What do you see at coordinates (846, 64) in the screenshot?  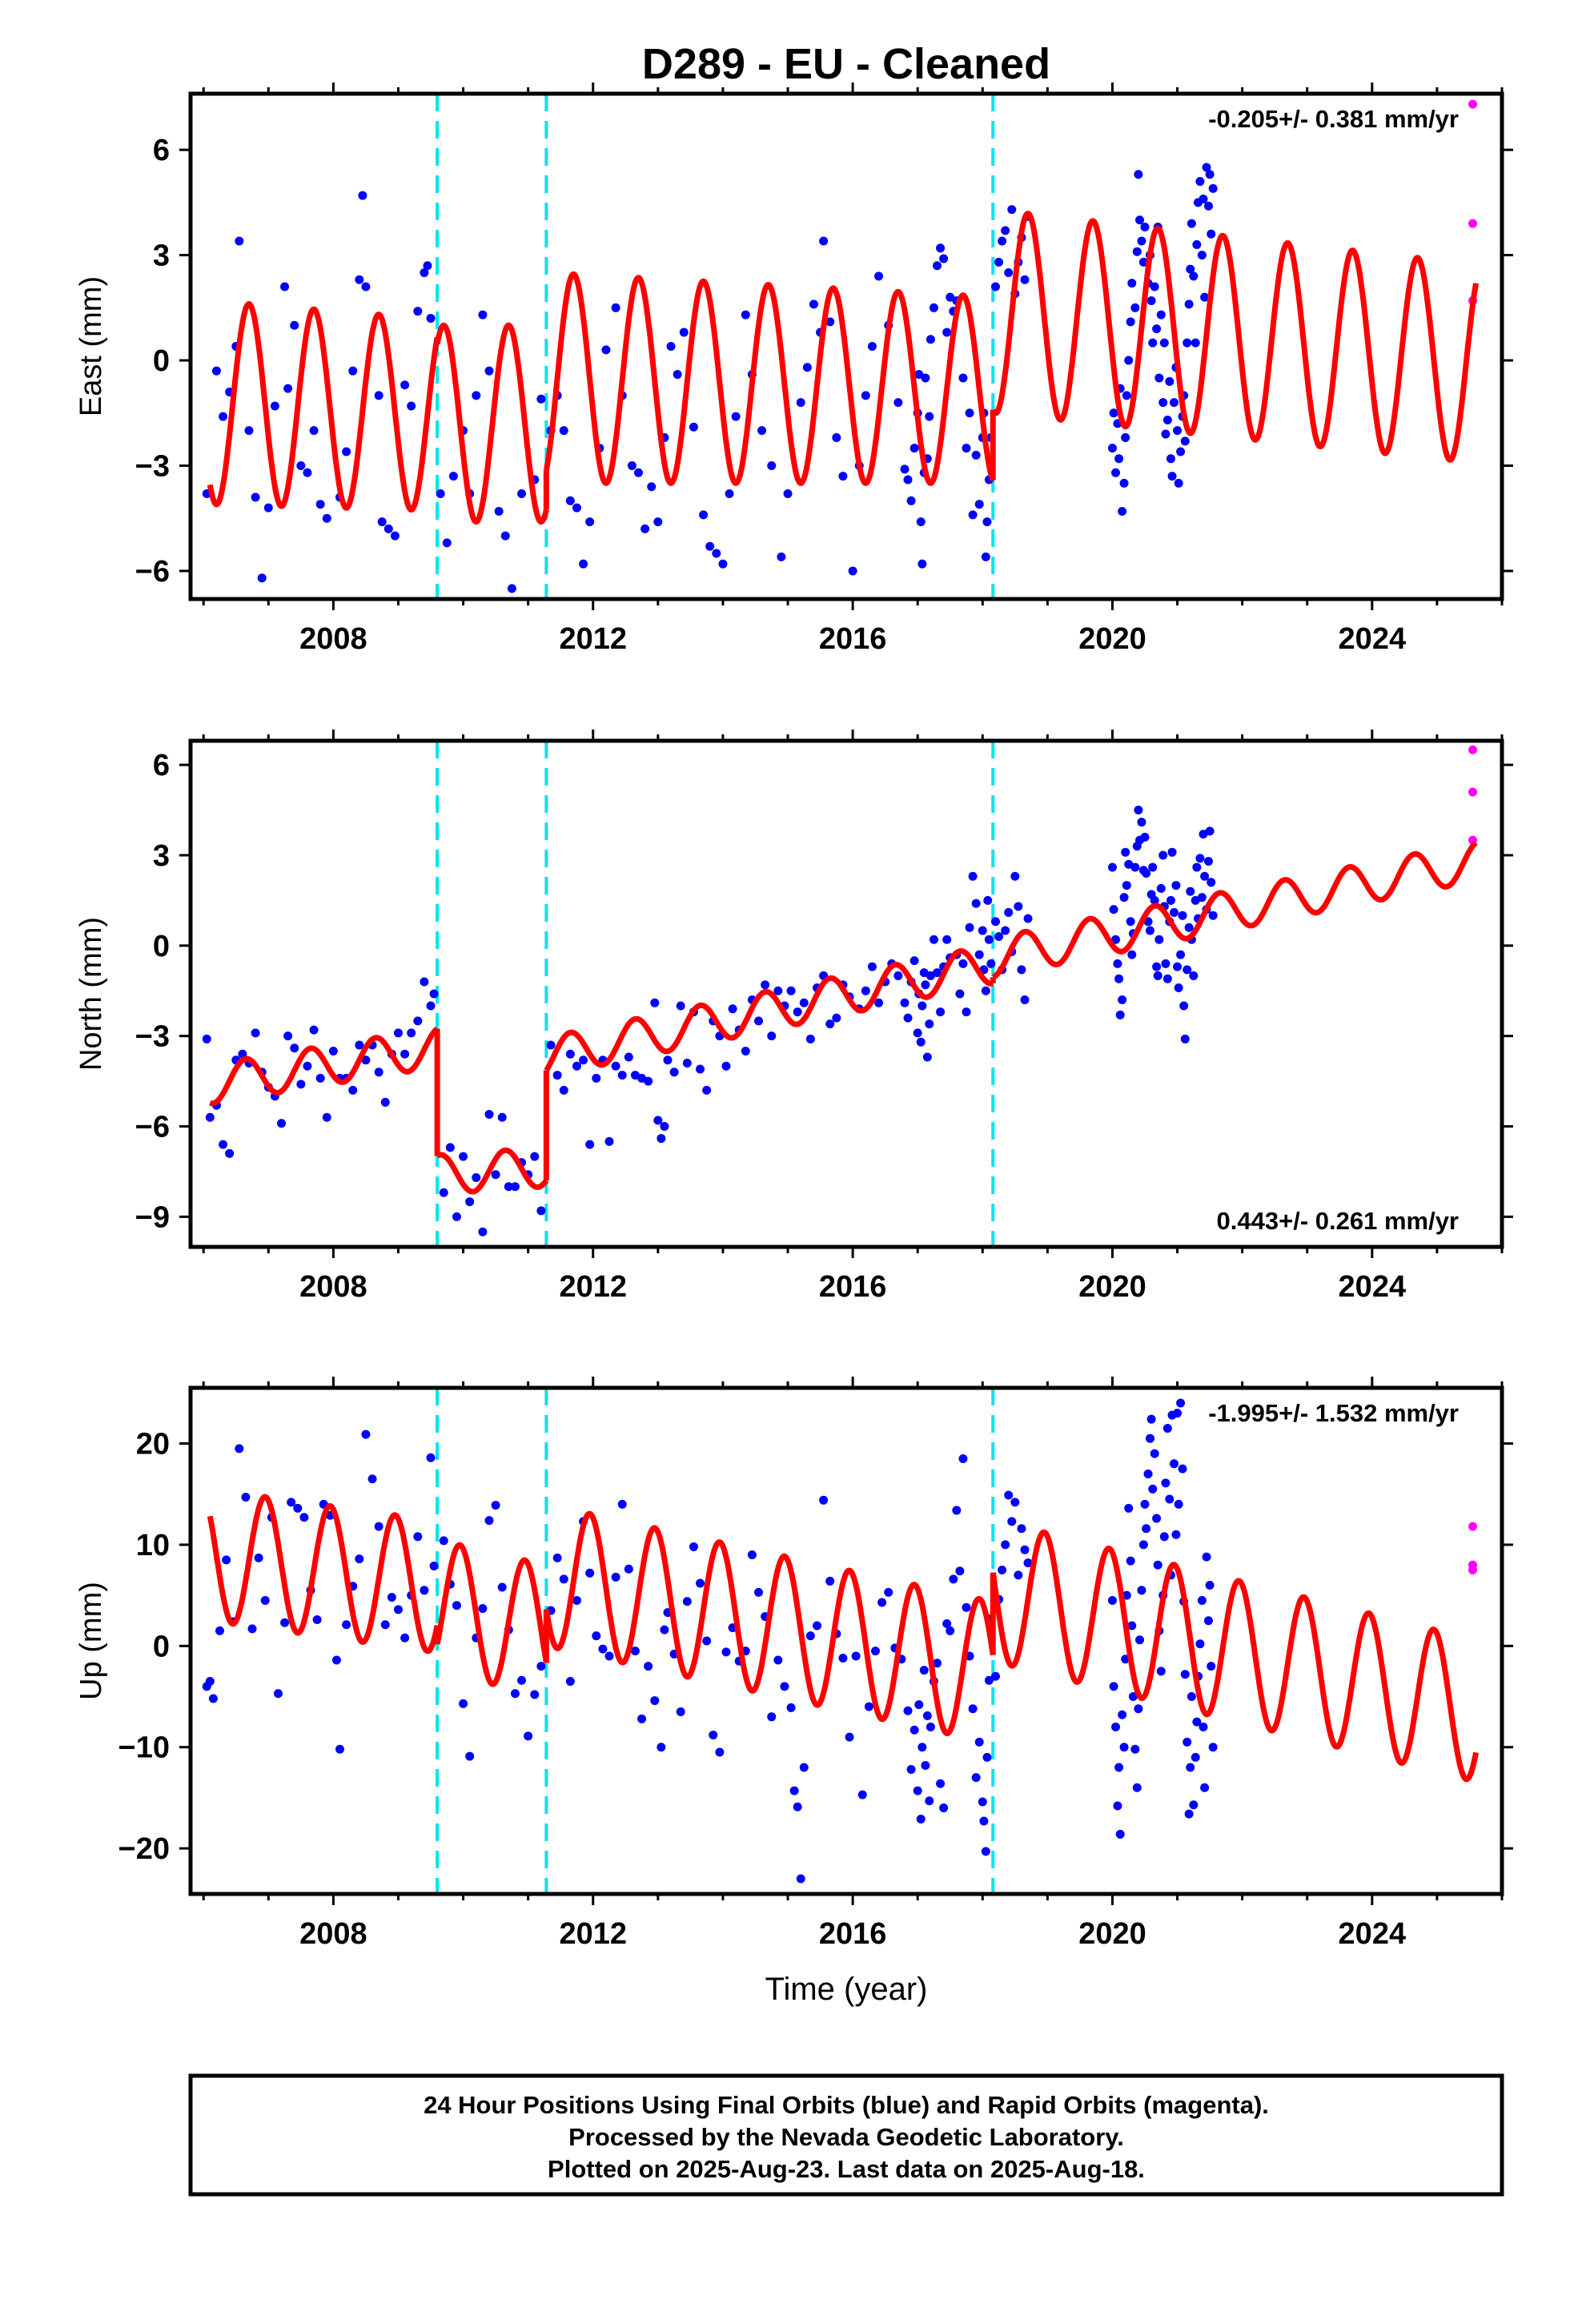 I see `figure-title: D289 - EU - Cleaned` at bounding box center [846, 64].